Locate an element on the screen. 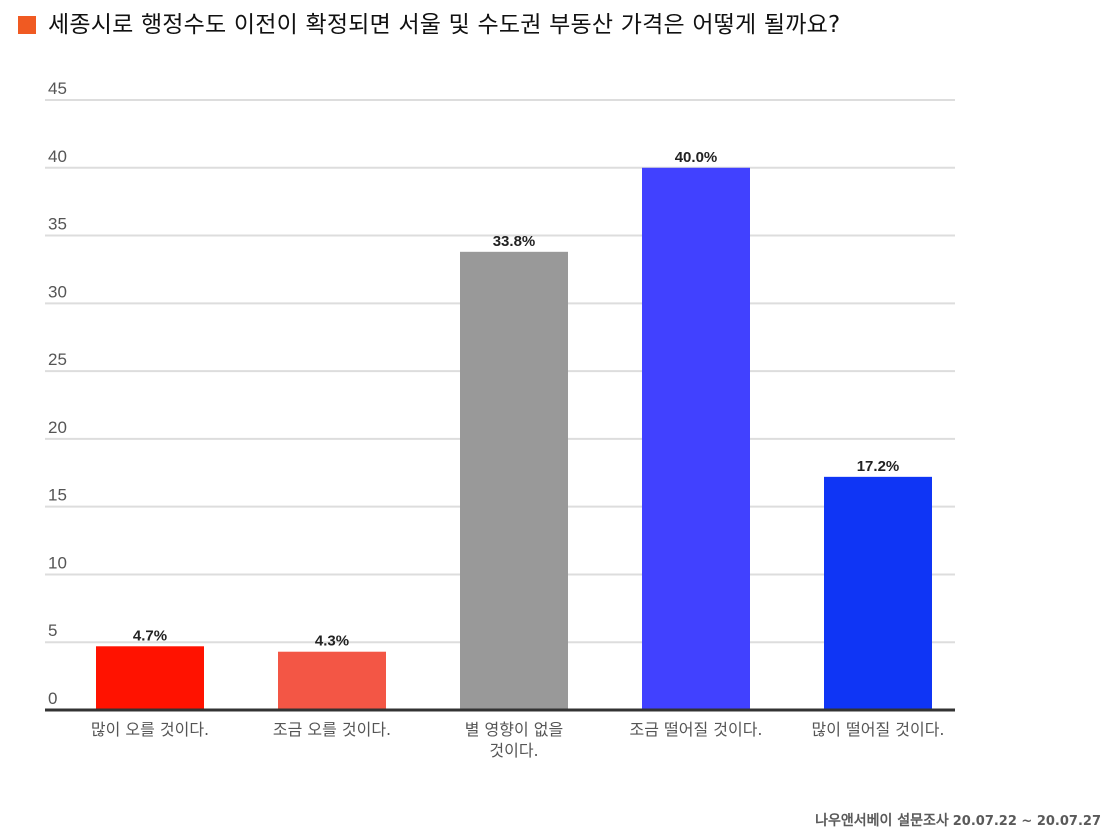 This screenshot has width=1117, height=840. y-tick-label: 10 is located at coordinates (57, 562).